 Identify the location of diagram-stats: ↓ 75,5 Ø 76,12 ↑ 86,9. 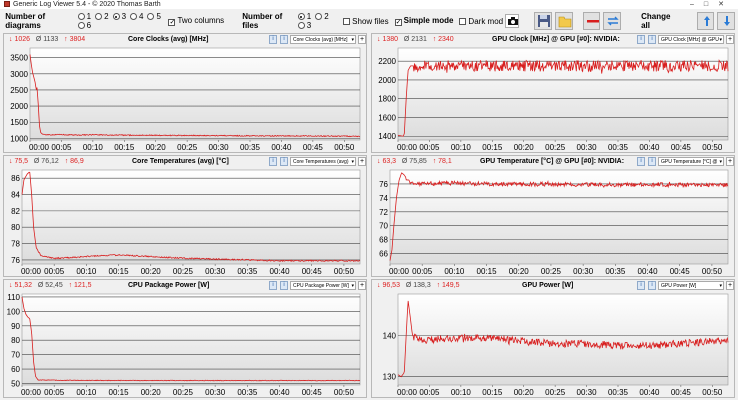
(46, 162).